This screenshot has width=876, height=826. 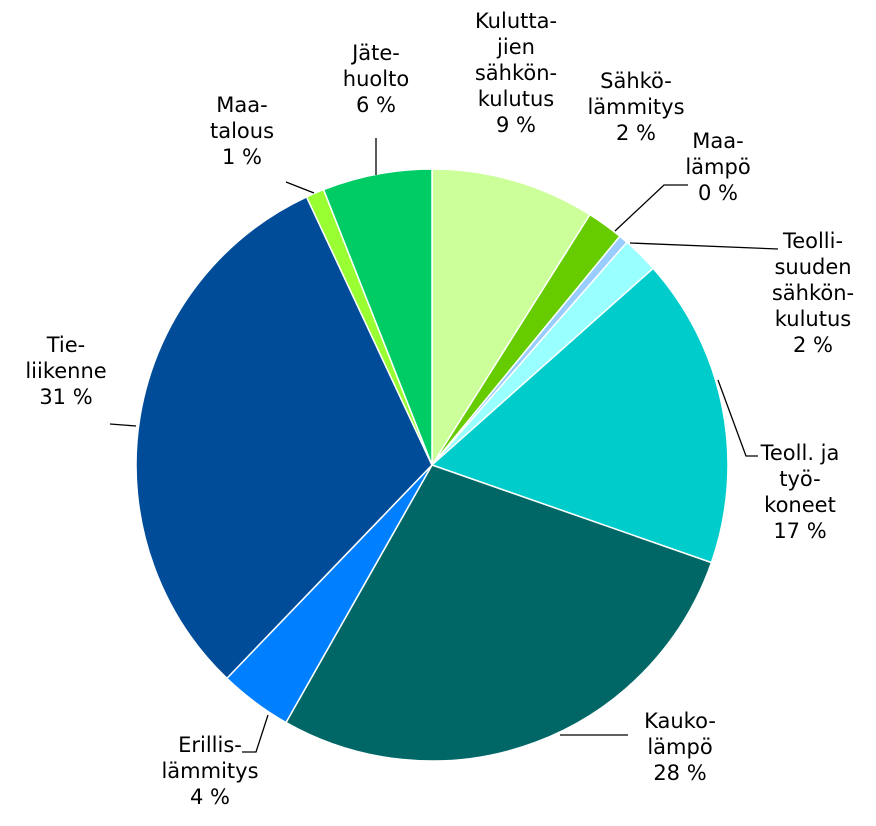 I want to click on slice-label-6: Kauko-lämpö 28 %, so click(x=680, y=747).